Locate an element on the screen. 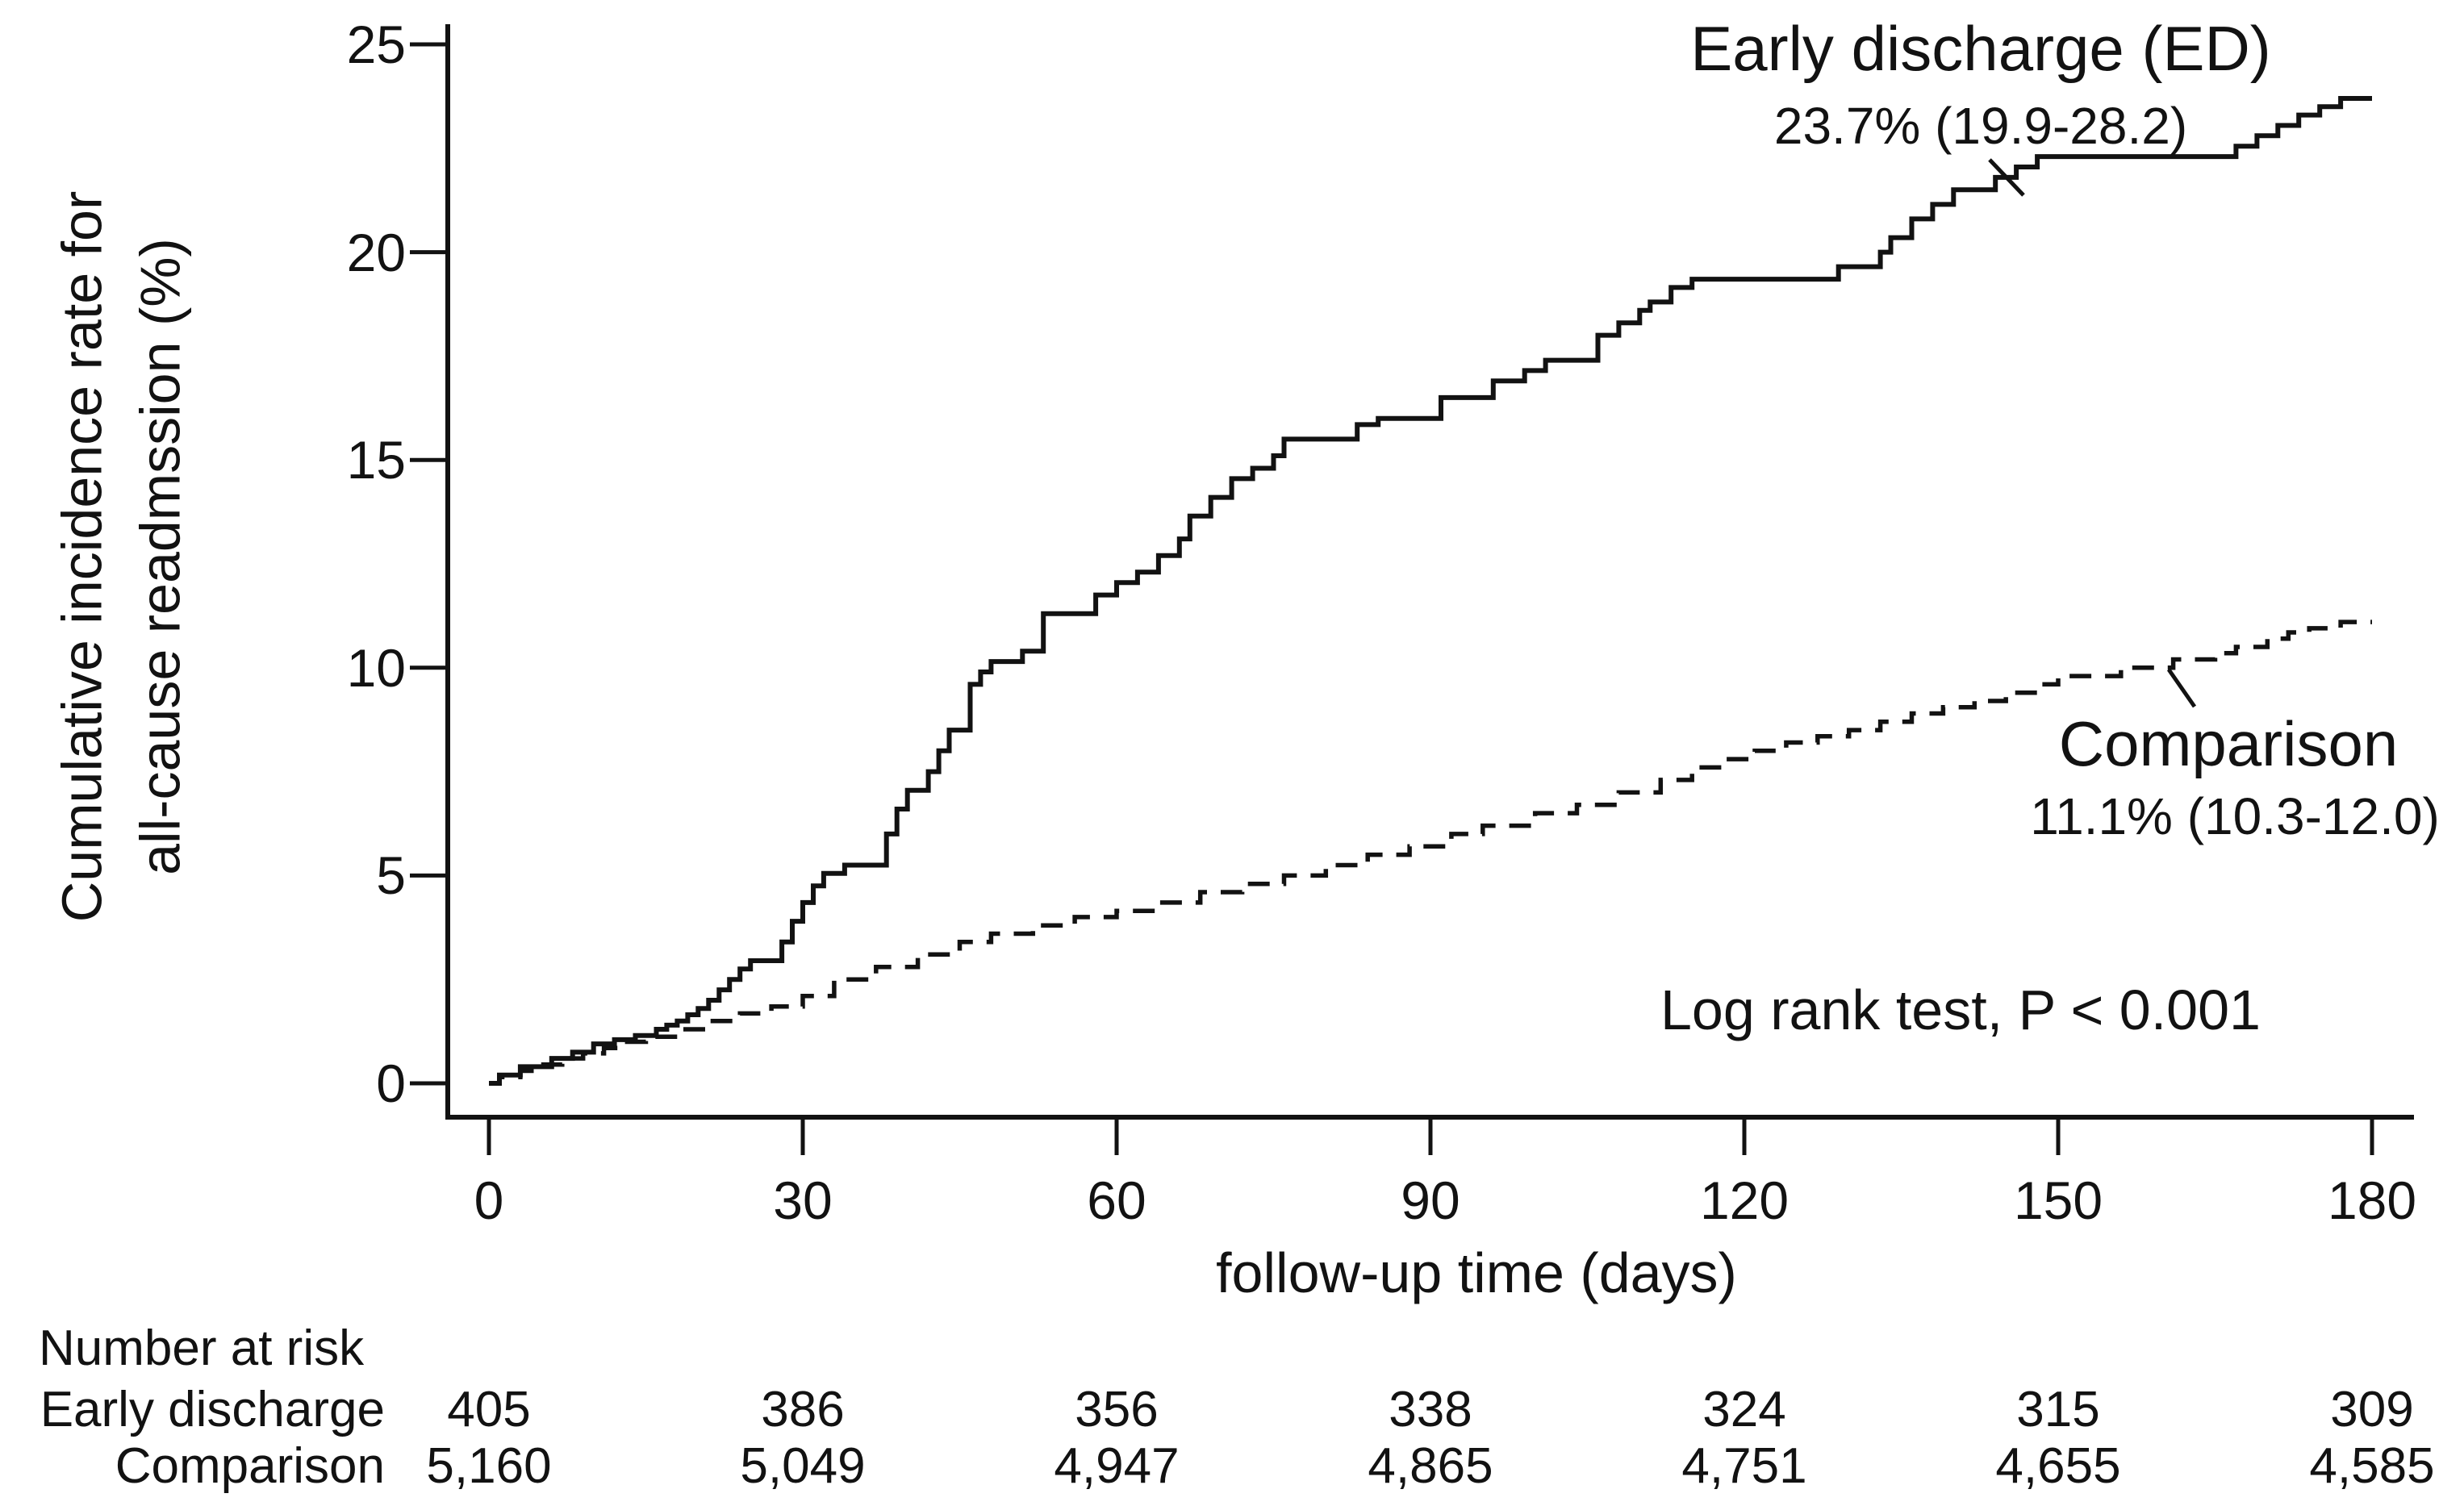  ed-callout-line is located at coordinates (2007, 177).